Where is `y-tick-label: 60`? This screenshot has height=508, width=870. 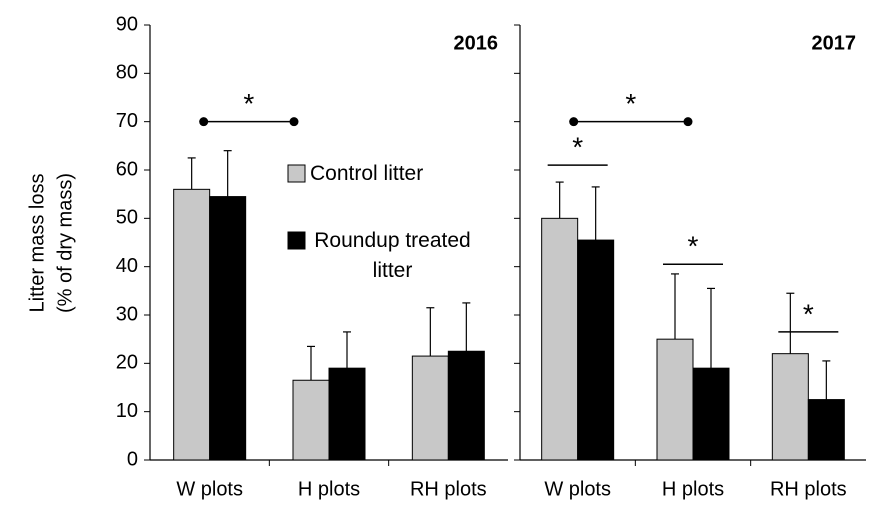
y-tick-label: 60 is located at coordinates (127, 169).